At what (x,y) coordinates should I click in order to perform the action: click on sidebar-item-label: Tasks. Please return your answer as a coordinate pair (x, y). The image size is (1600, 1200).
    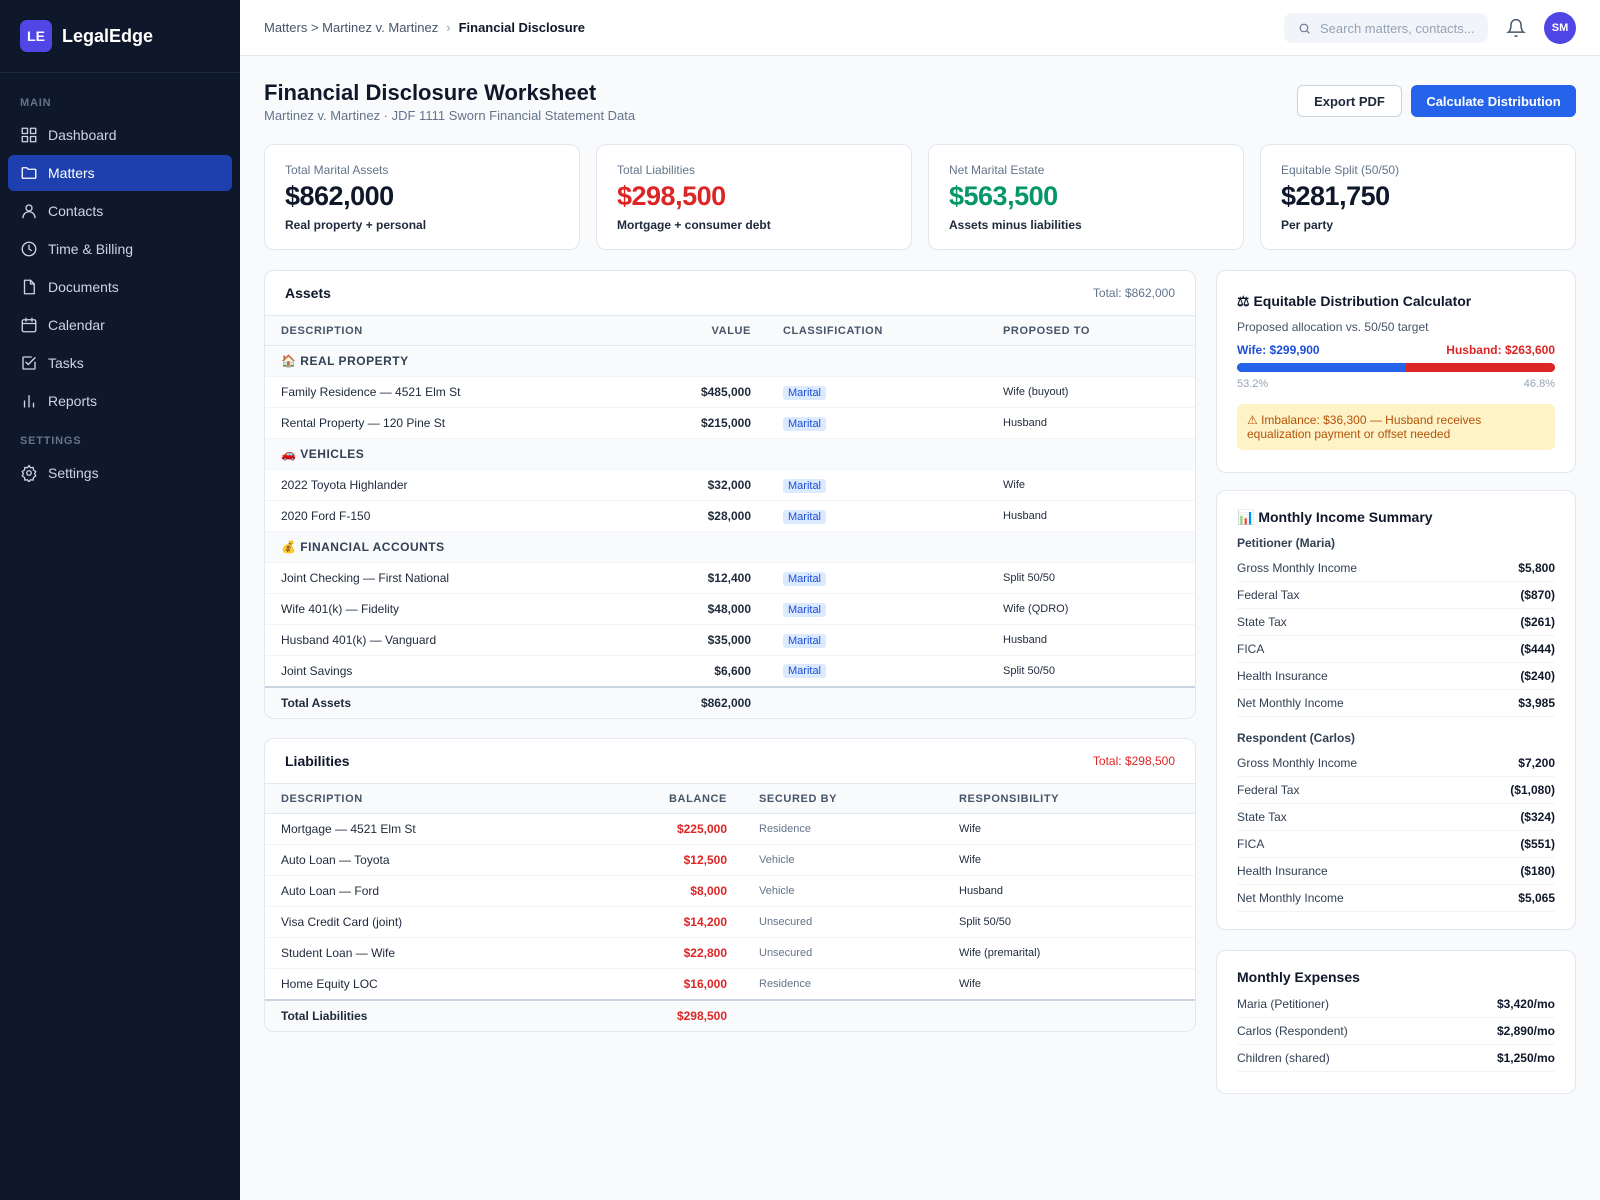
    Looking at the image, I should click on (66, 363).